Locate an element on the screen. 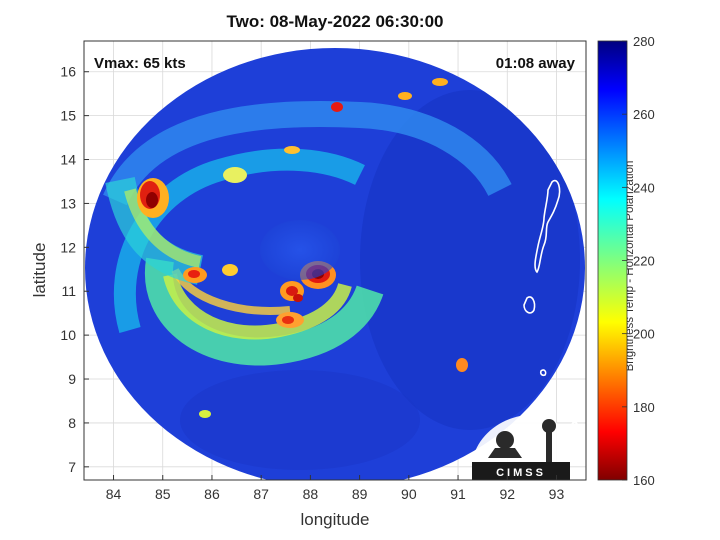  x-tick-label: 85 is located at coordinates (163, 494).